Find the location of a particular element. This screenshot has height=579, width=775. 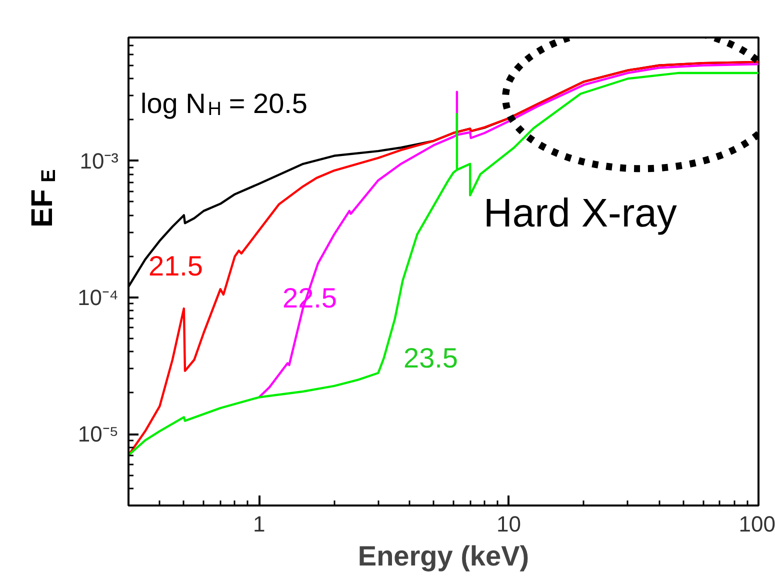

x-tick-label: 1 is located at coordinates (259, 524).